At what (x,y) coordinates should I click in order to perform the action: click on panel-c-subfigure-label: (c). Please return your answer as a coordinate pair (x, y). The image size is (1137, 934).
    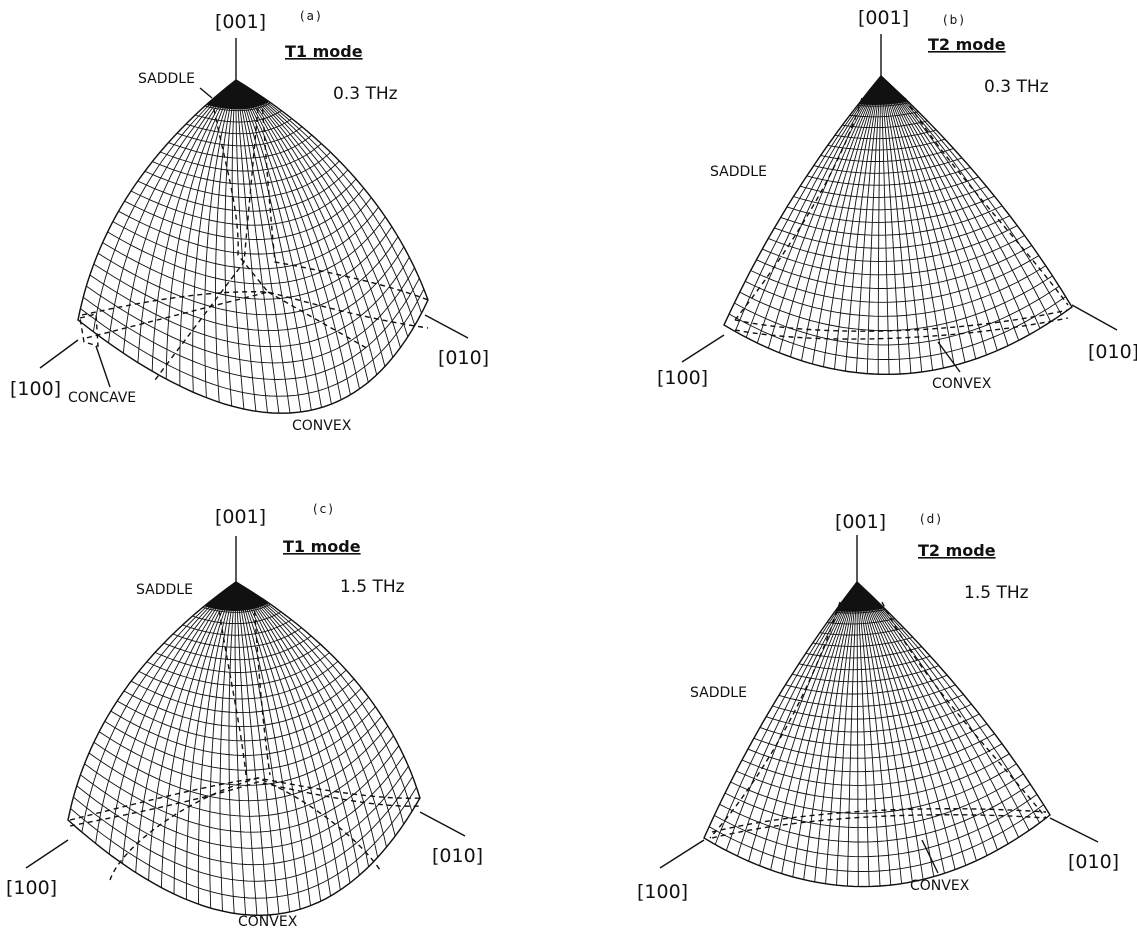
    Looking at the image, I should click on (324, 509).